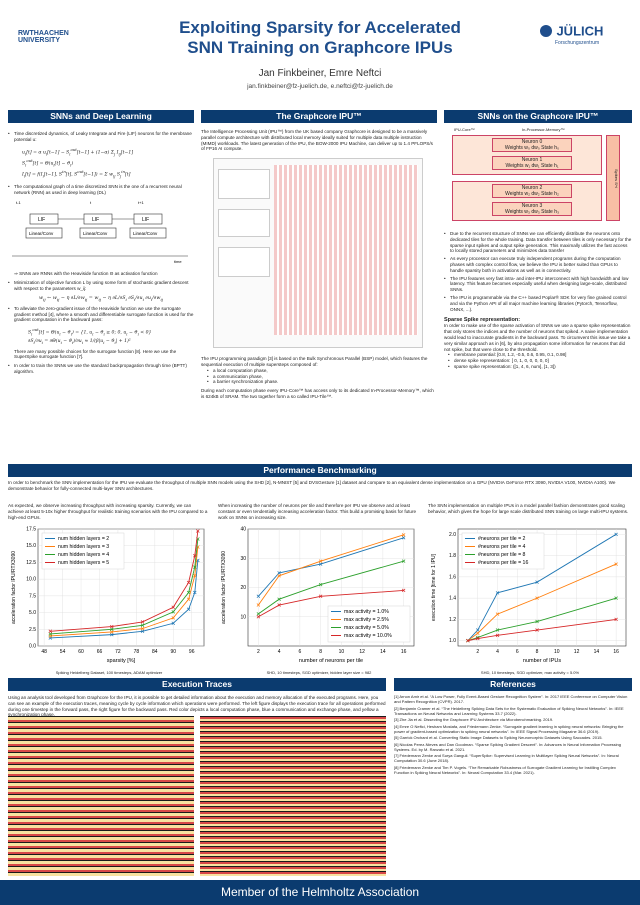 Image resolution: width=640 pixels, height=905 pixels. What do you see at coordinates (32, 630) in the screenshot?
I see `y-tick-label: 2.5` at bounding box center [32, 630].